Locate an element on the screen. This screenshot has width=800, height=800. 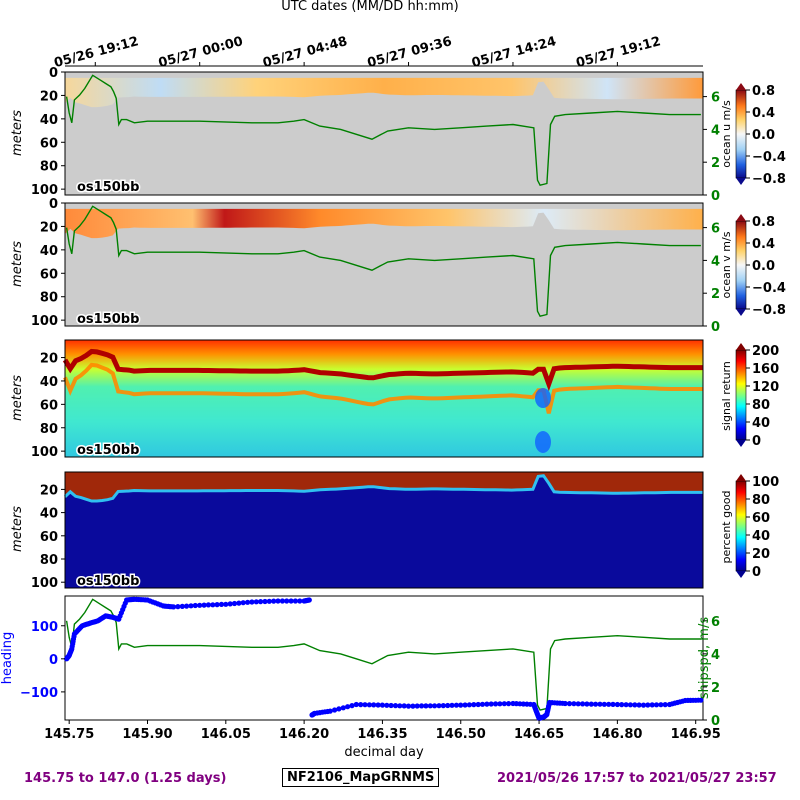
shipspd-axis-label: shipspd, m/s is located at coordinates (704, 658).